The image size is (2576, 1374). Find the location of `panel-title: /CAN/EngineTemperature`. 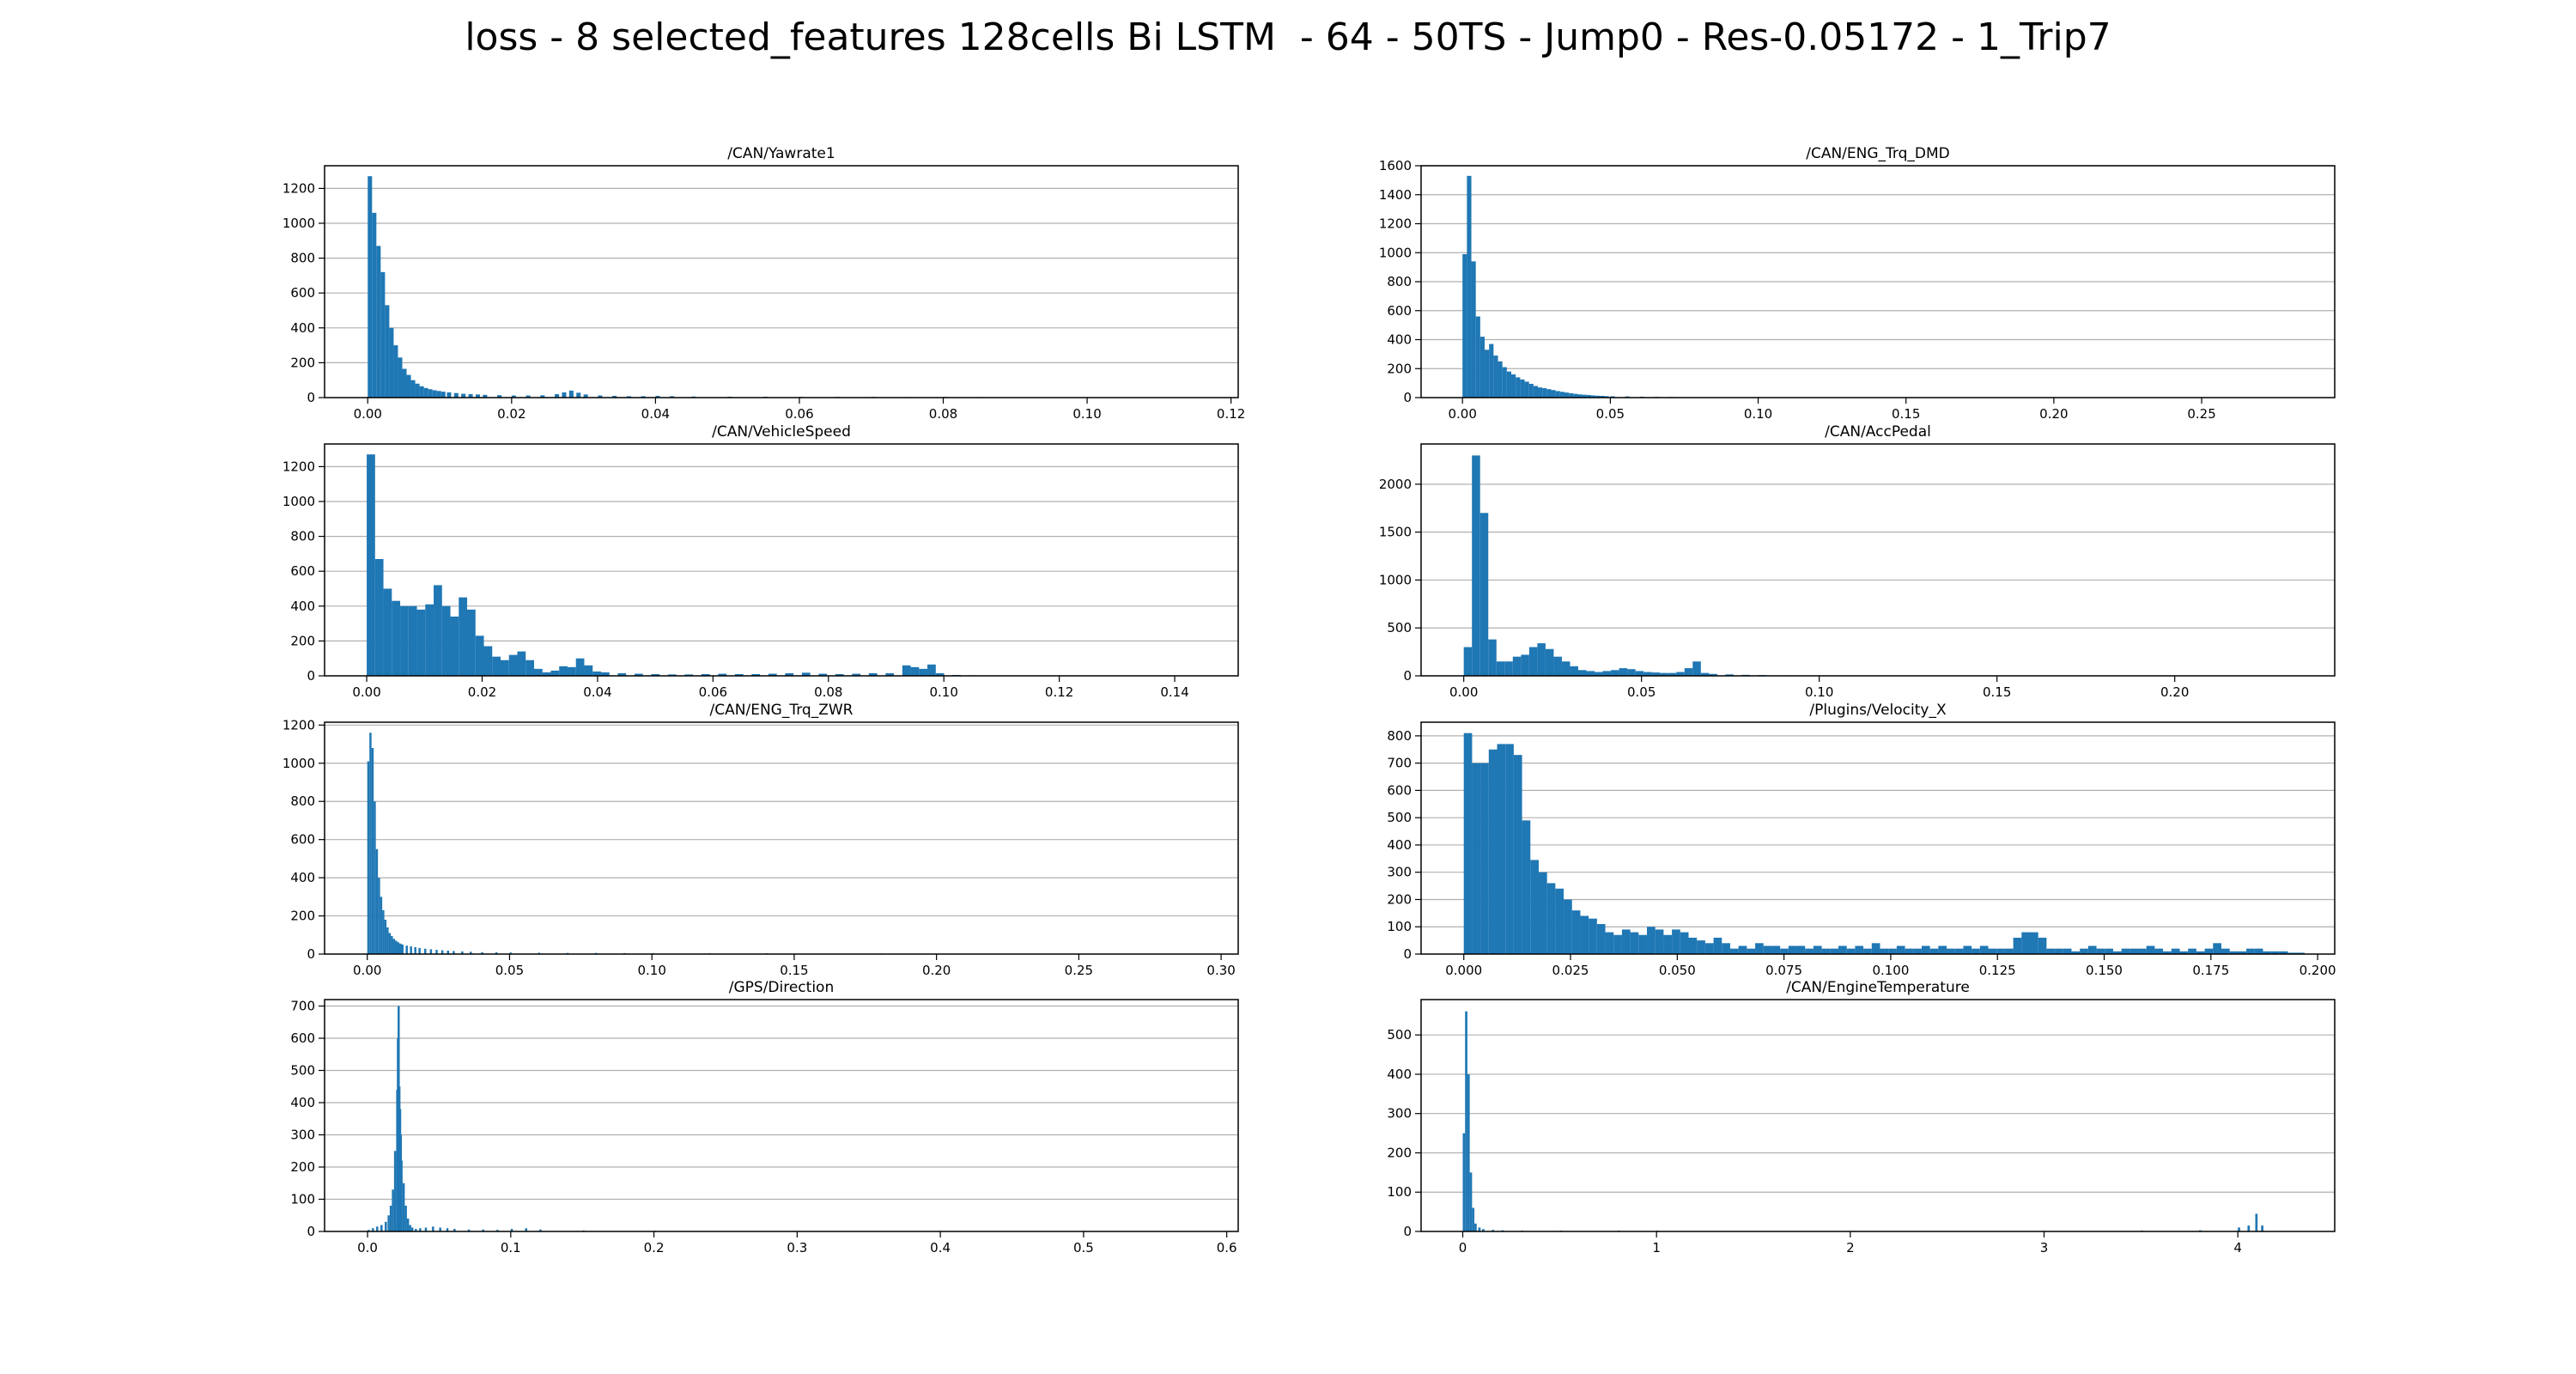

panel-title: /CAN/EngineTemperature is located at coordinates (1878, 987).